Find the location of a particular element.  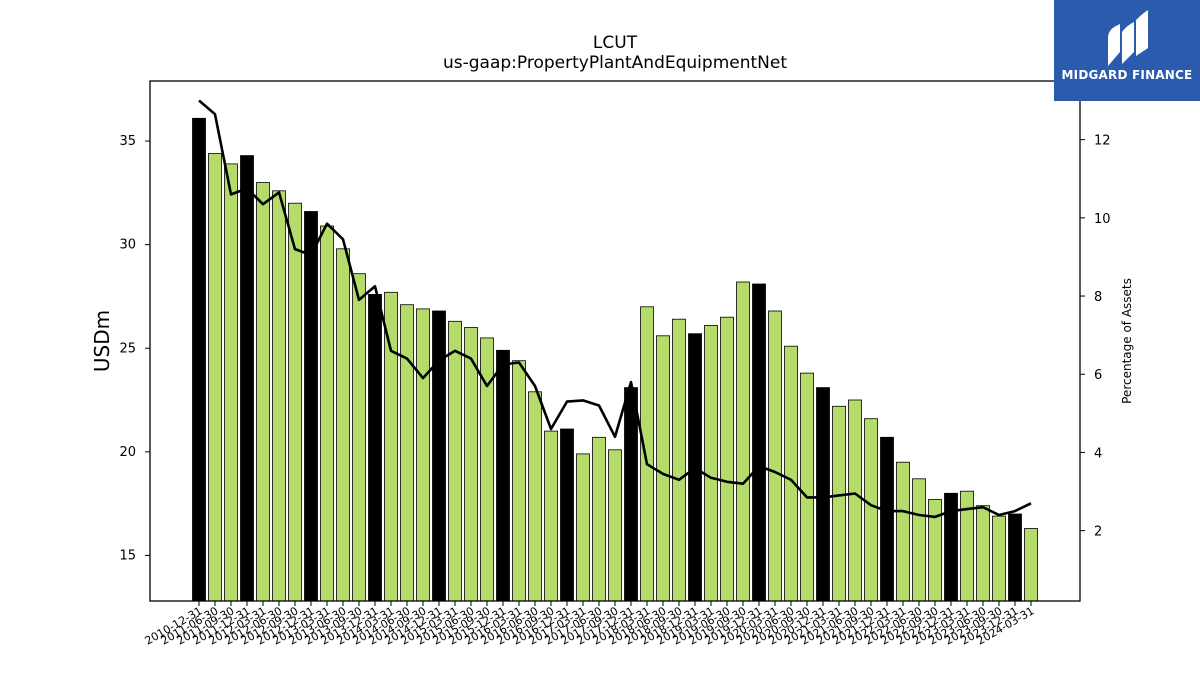

y-axis-ticks: 15 20 25 30 35 is located at coordinates (134, 348).